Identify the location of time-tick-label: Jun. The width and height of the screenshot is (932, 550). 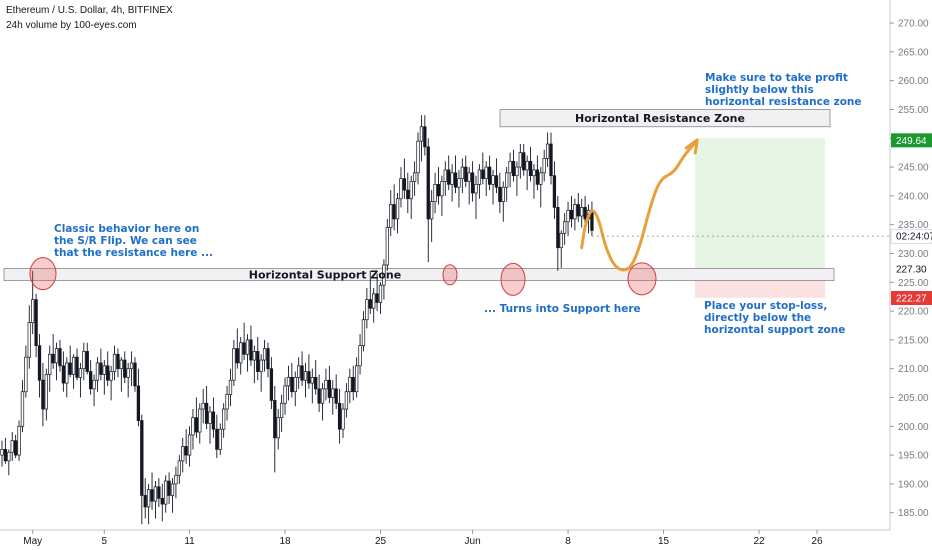
(473, 541).